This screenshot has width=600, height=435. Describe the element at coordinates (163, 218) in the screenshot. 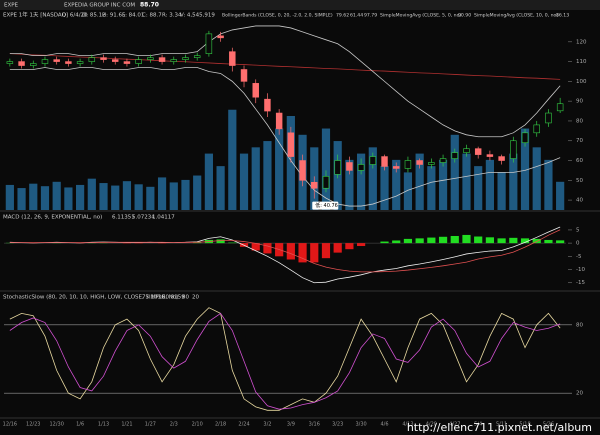

I see `macd-diff: 1.04117` at that location.